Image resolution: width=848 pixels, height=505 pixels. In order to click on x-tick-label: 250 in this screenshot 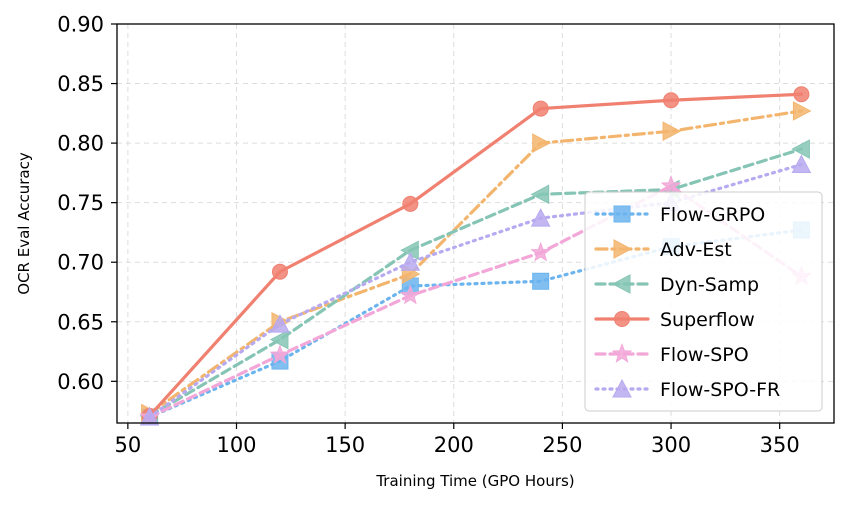, I will do `click(562, 445)`.